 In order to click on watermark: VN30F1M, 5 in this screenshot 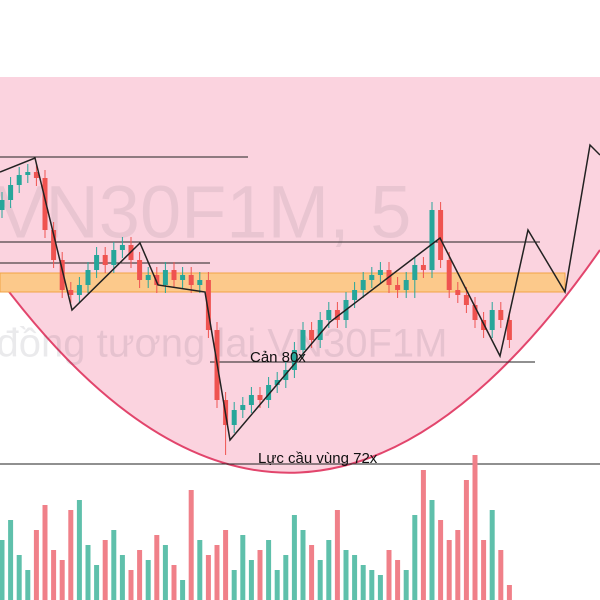, I will do `click(205, 212)`.